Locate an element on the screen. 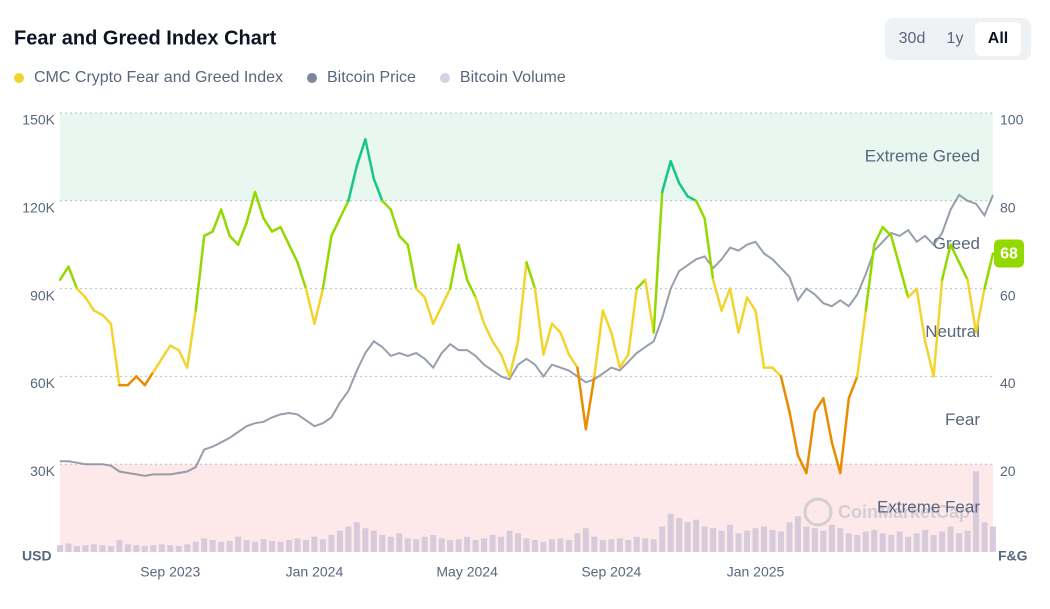 This screenshot has height=609, width=1050. value-badge-label: 68 is located at coordinates (1009, 254).